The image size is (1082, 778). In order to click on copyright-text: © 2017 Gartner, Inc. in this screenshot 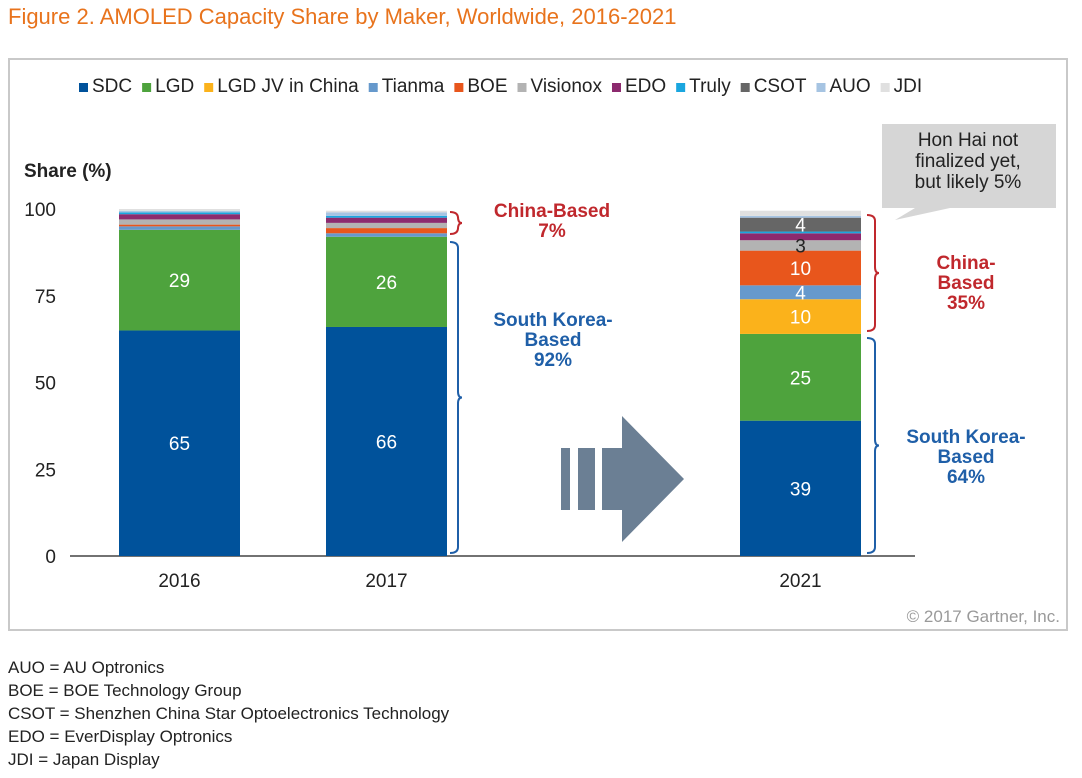, I will do `click(983, 616)`.